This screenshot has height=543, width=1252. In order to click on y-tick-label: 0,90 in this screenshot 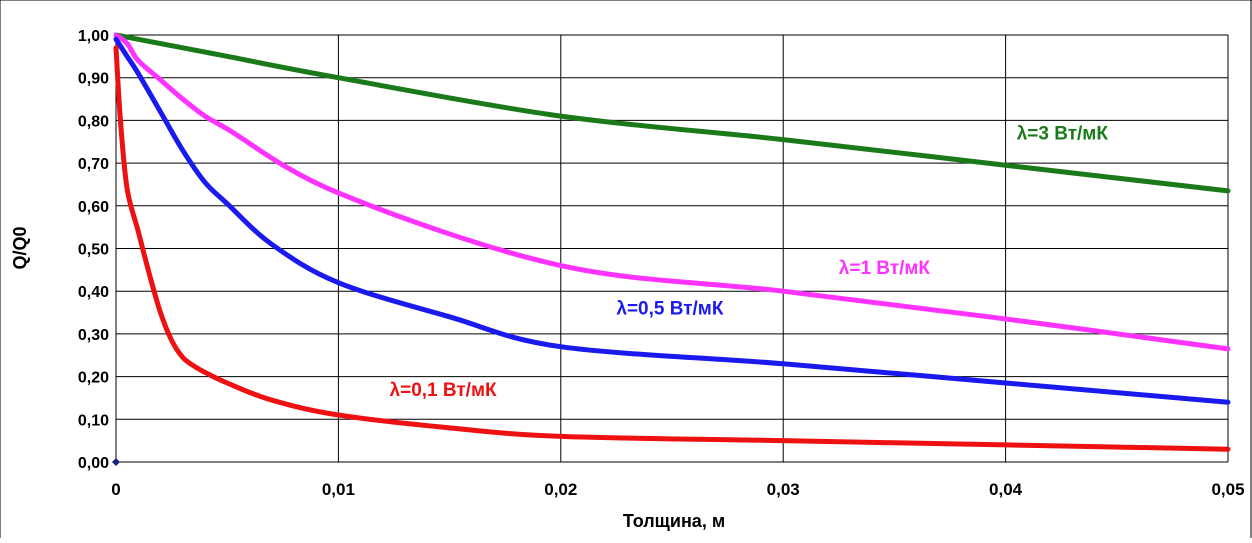, I will do `click(93, 79)`.